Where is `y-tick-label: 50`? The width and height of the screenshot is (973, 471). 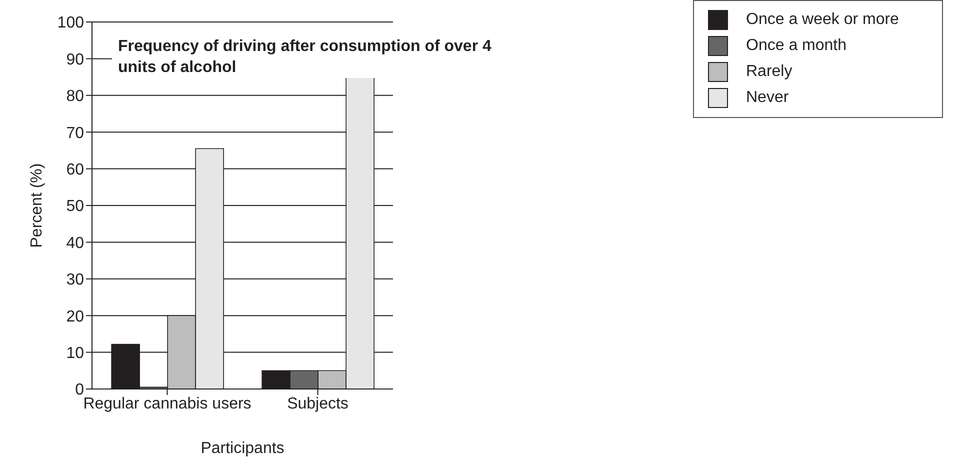 y-tick-label: 50 is located at coordinates (75, 207).